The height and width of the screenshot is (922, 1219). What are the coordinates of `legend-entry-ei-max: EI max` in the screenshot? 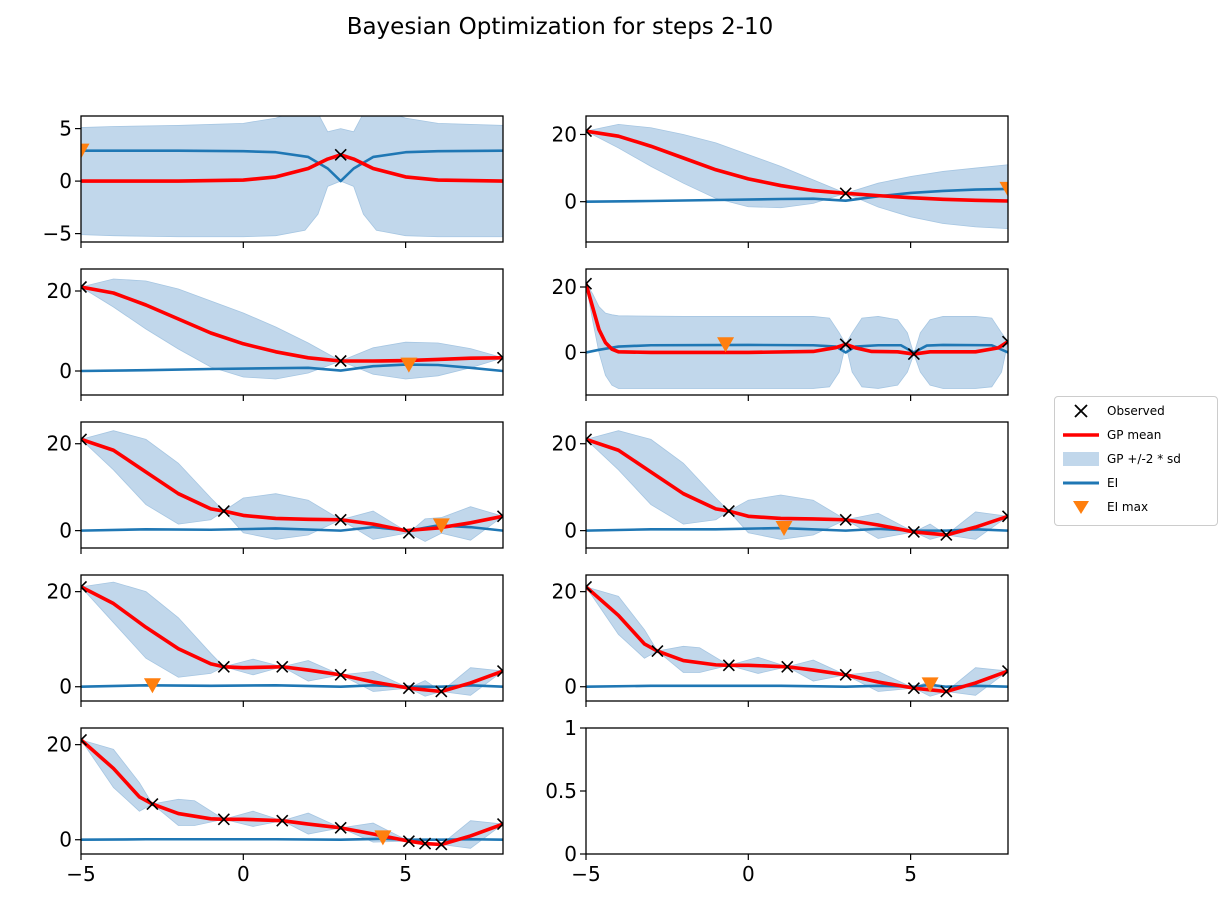 It's located at (1136, 507).